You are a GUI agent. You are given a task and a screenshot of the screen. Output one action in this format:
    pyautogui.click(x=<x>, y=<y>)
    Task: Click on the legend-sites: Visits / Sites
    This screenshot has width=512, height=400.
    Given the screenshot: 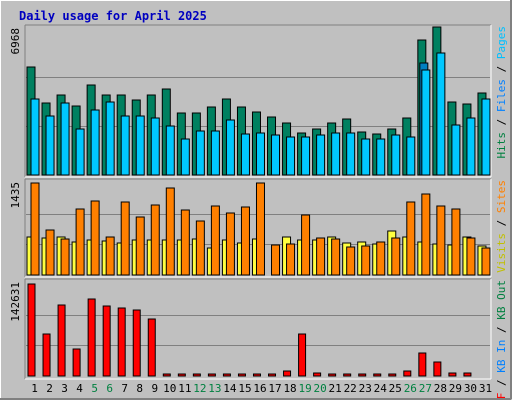 What is the action you would take?
    pyautogui.click(x=501, y=226)
    